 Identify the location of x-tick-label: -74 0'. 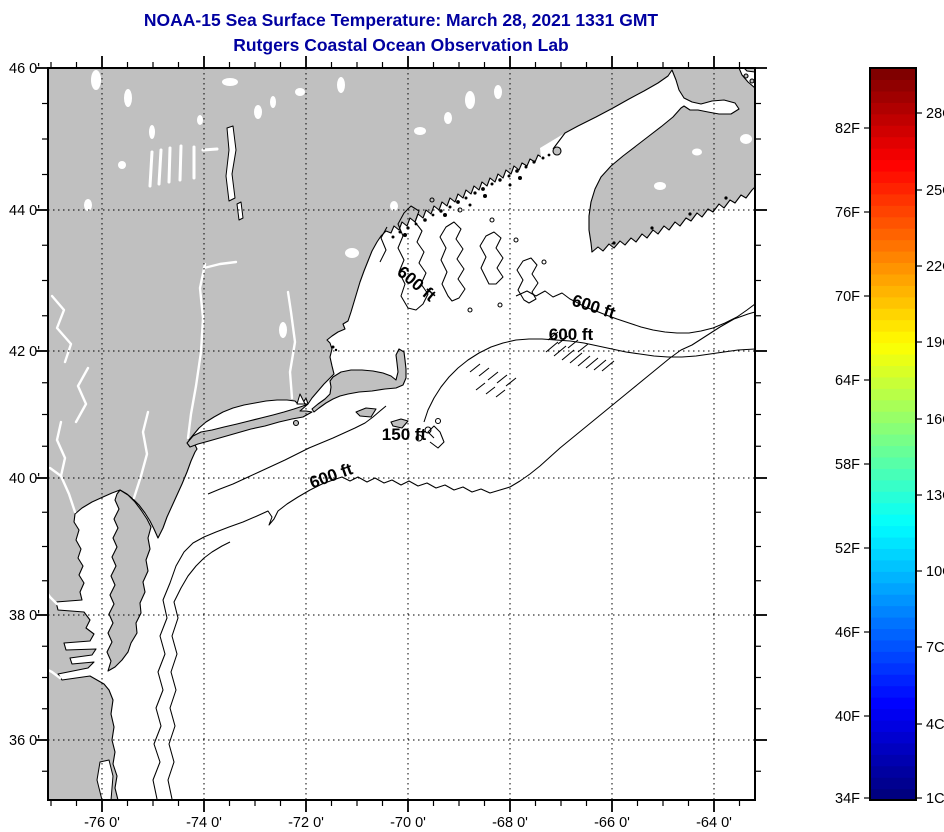
(204, 823).